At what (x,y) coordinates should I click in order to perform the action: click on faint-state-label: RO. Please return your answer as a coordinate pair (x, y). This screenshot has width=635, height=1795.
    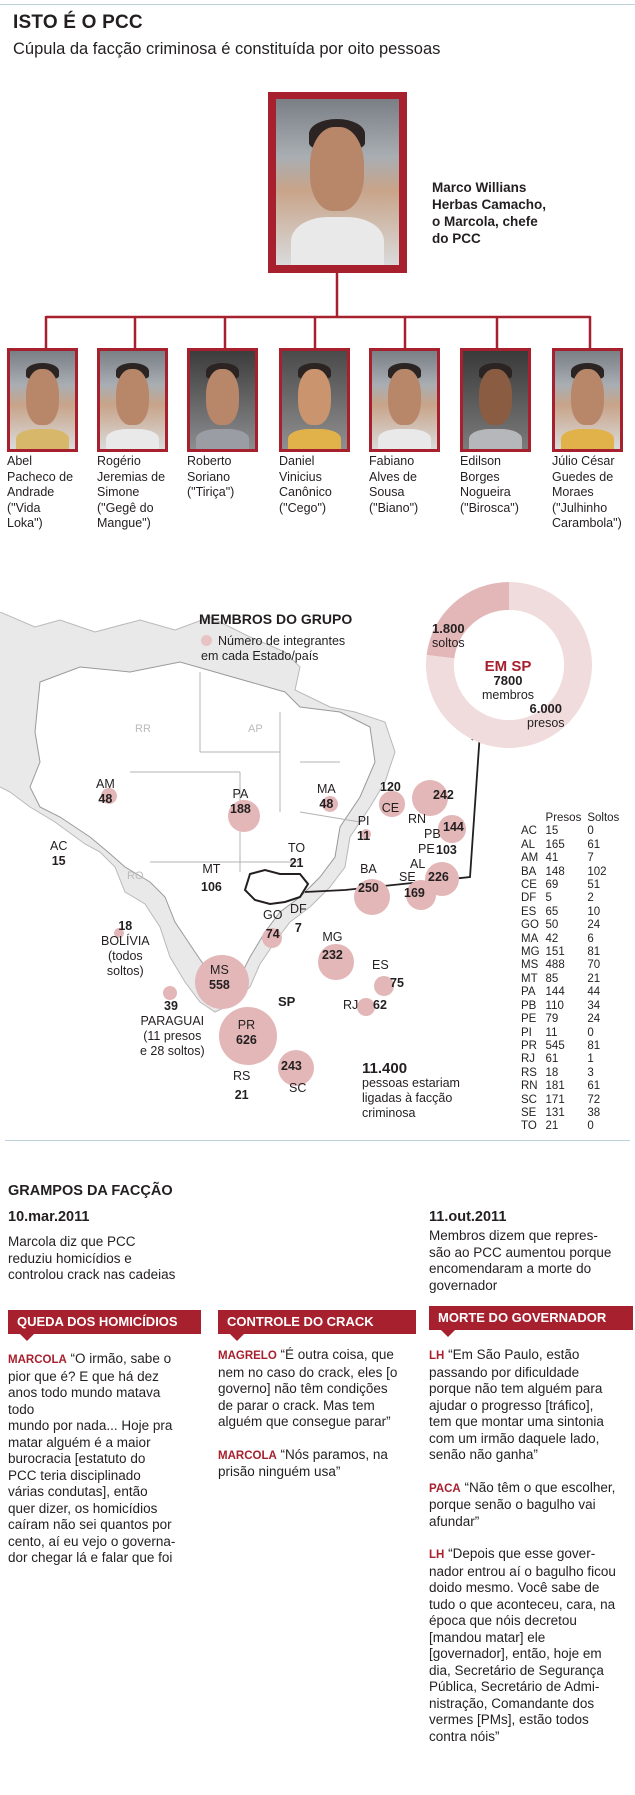
    Looking at the image, I should click on (135, 876).